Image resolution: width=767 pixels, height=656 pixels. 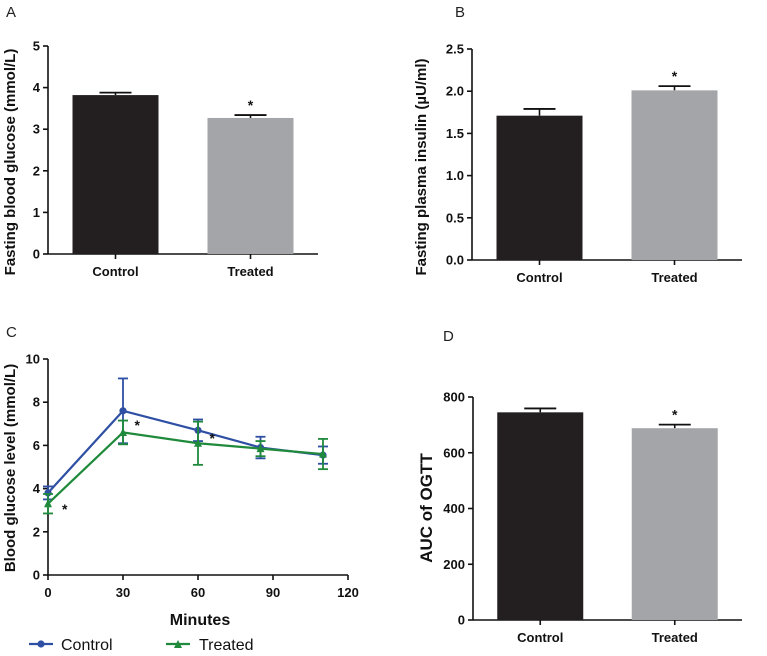 I want to click on panel-d-ytick-label: 800, so click(x=454, y=397).